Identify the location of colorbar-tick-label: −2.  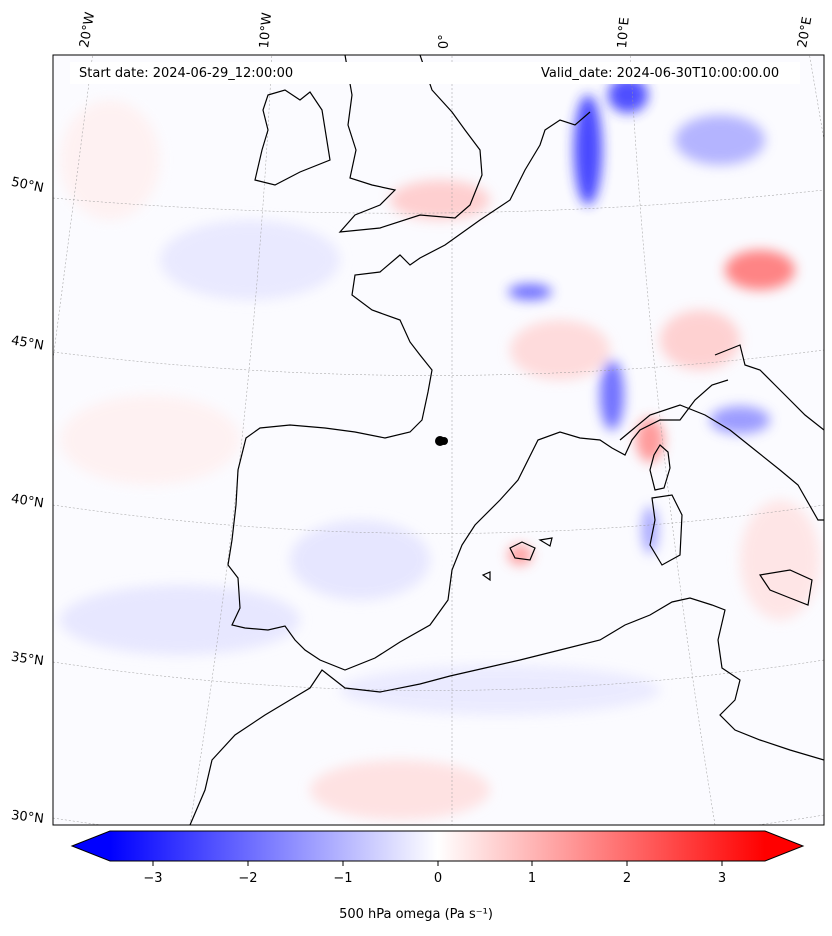
(248, 878).